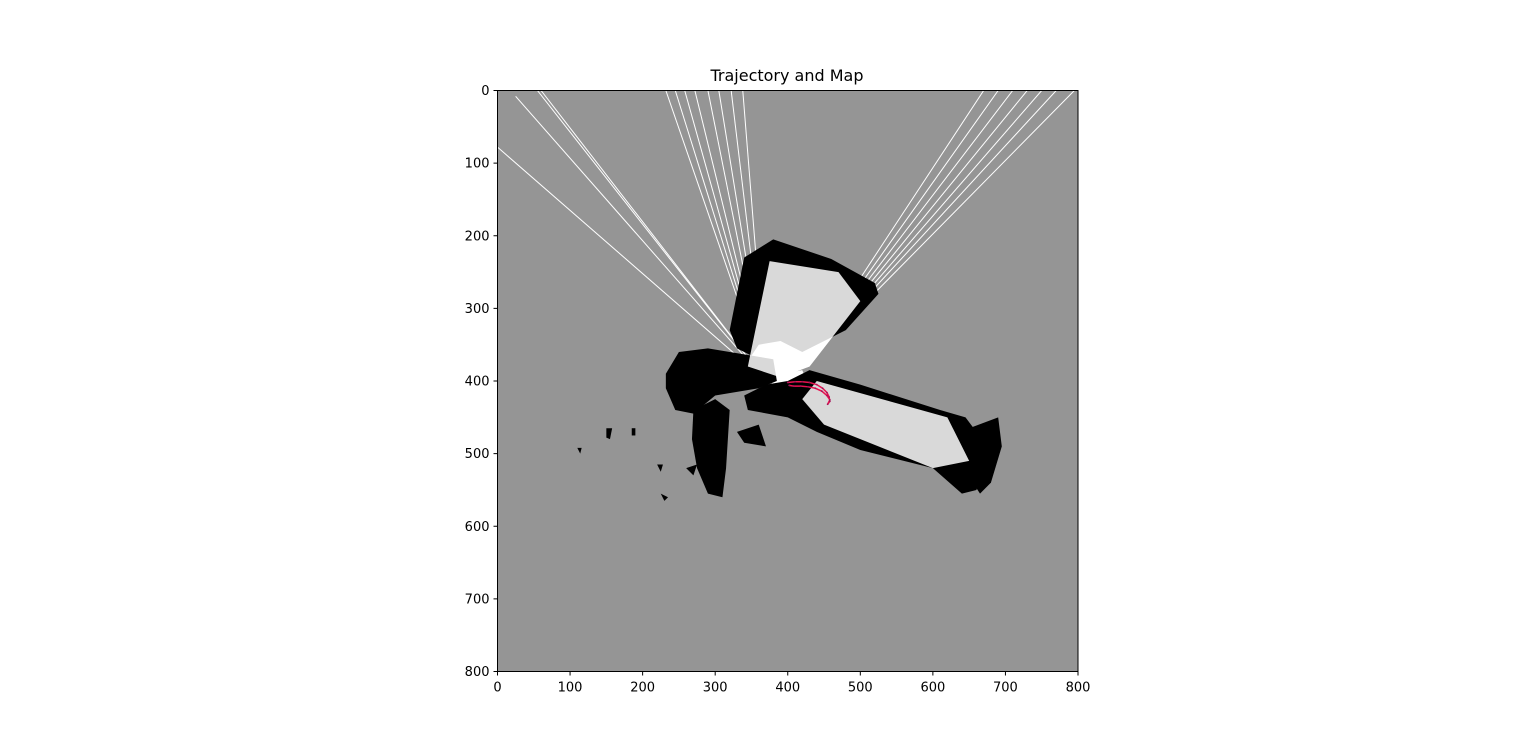  What do you see at coordinates (860, 688) in the screenshot?
I see `x-tick-label: 500` at bounding box center [860, 688].